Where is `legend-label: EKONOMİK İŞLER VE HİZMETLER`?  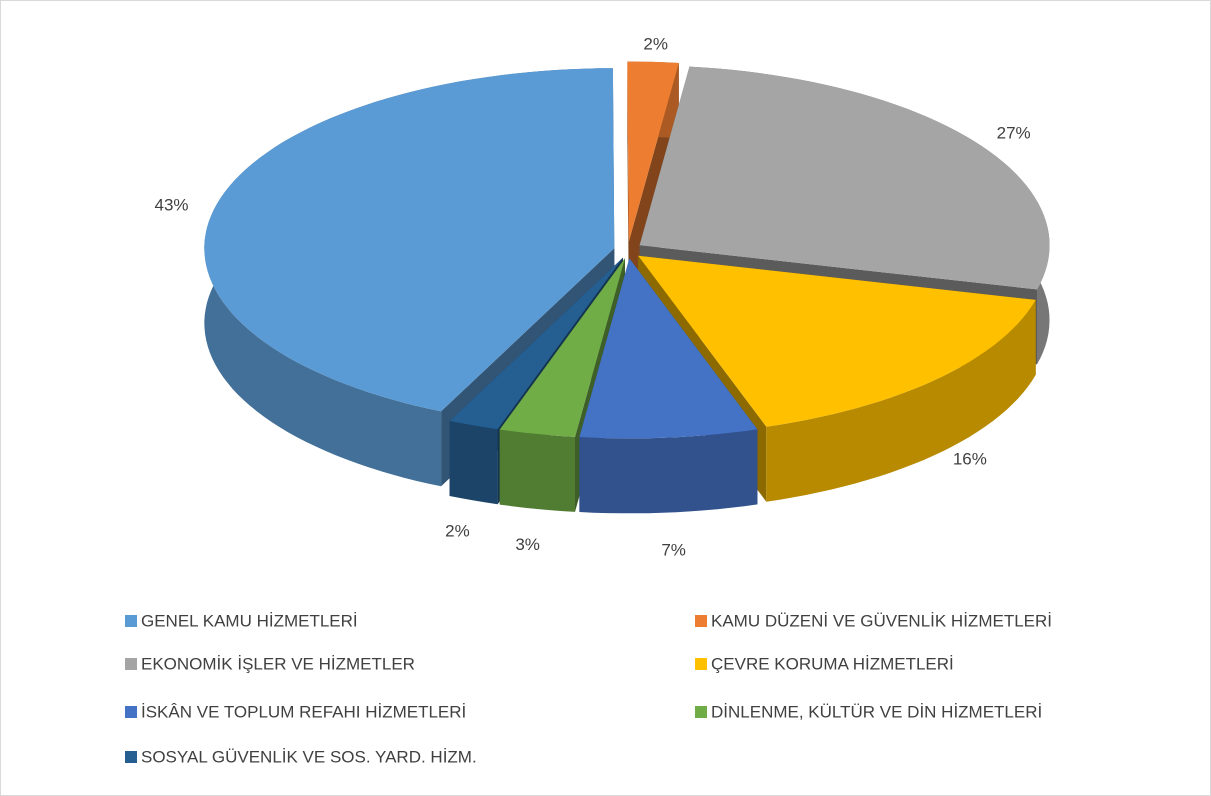 legend-label: EKONOMİK İŞLER VE HİZMETLER is located at coordinates (278, 663).